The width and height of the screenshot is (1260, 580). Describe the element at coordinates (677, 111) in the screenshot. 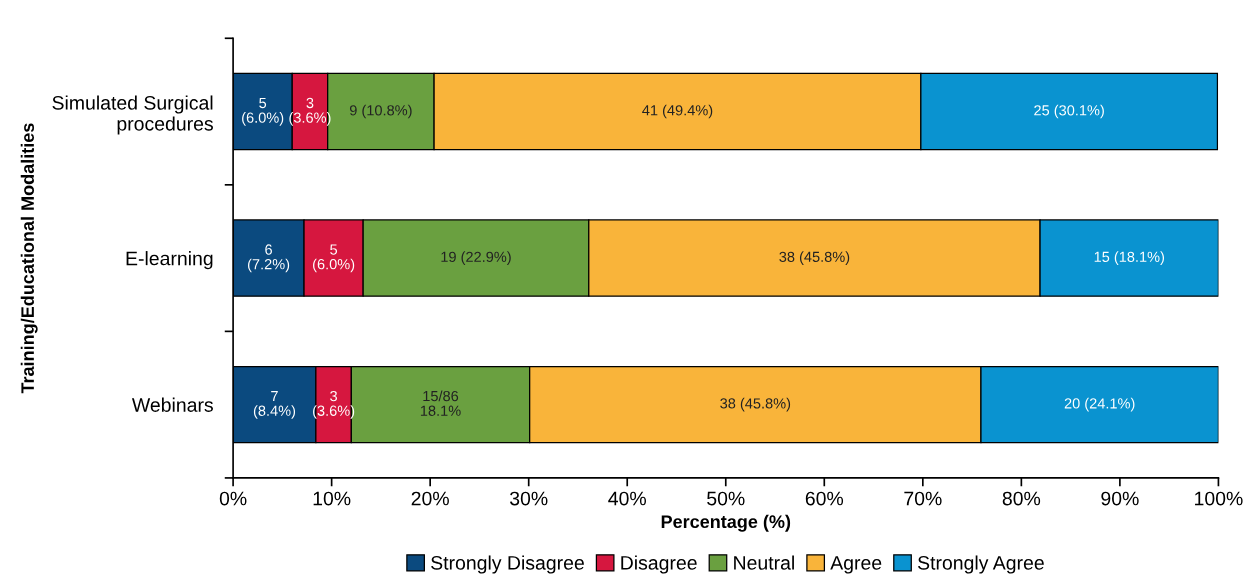

I see `data-label: 41 (49.4%)` at that location.